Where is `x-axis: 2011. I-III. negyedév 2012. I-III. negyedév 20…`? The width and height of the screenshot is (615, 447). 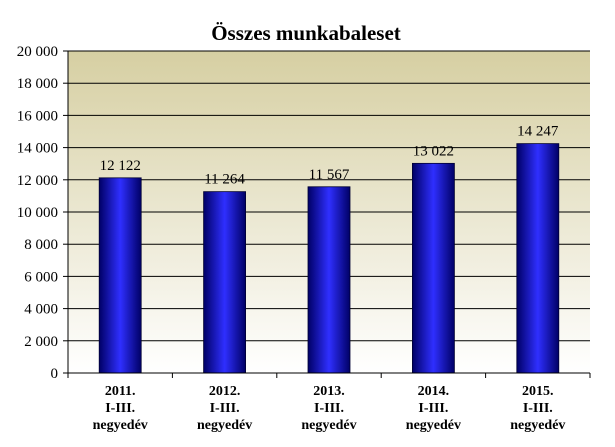 x-axis: 2011. I-III. negyedév 2012. I-III. negyedév 20… is located at coordinates (329, 402).